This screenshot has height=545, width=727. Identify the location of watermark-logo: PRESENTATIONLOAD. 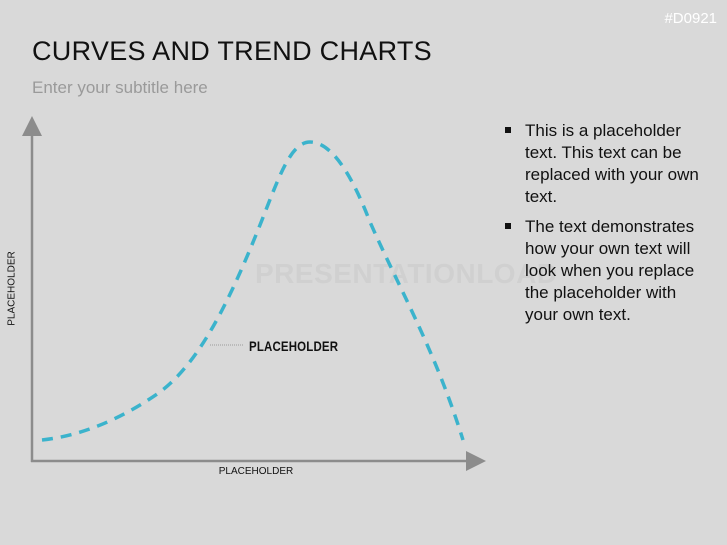
(406, 273).